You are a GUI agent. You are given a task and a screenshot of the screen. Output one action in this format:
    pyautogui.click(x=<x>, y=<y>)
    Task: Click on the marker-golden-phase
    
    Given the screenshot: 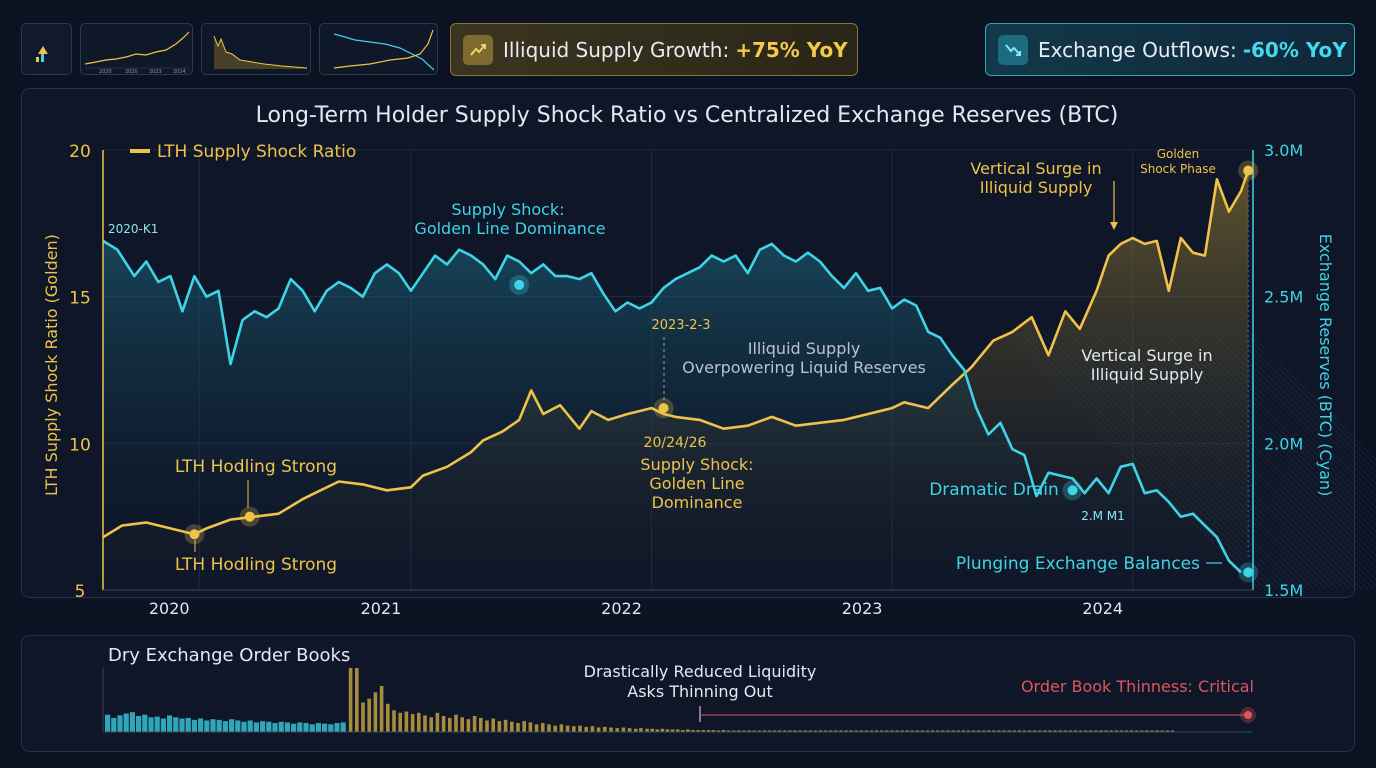 What is the action you would take?
    pyautogui.click(x=1248, y=170)
    